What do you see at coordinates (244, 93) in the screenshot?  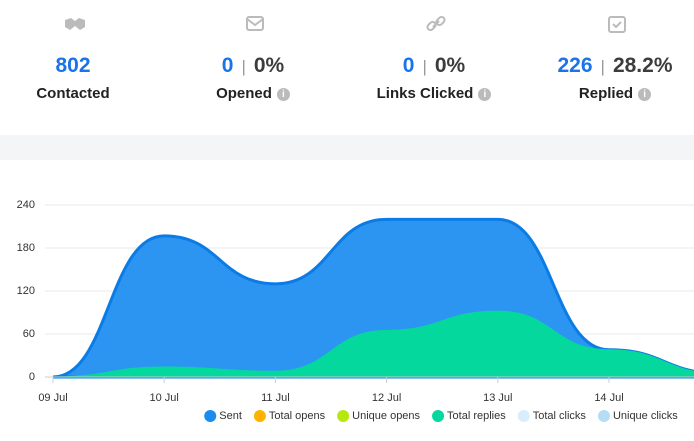 I see `stat-label-text: Opened` at bounding box center [244, 93].